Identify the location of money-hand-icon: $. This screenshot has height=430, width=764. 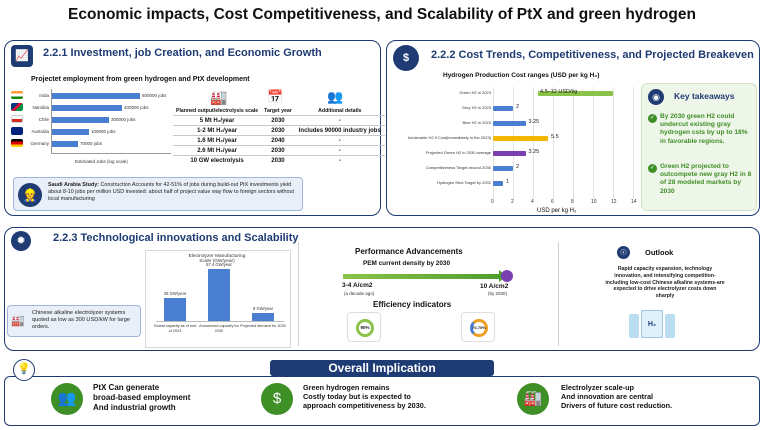
(277, 399).